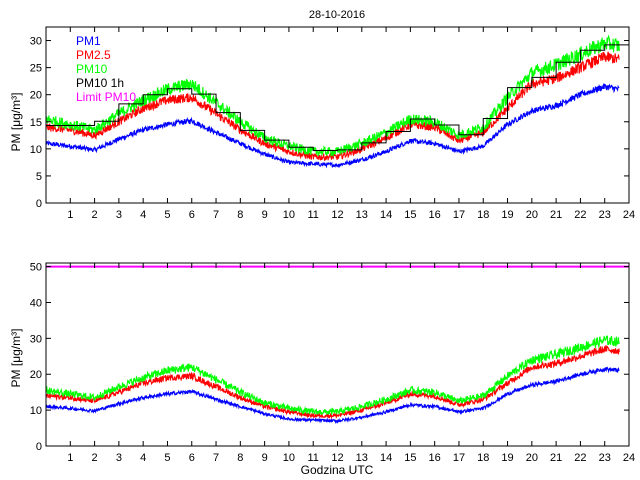 The height and width of the screenshot is (480, 640). Describe the element at coordinates (106, 97) in the screenshot. I see `legend-item-limit-pm10: Limit PM10` at that location.